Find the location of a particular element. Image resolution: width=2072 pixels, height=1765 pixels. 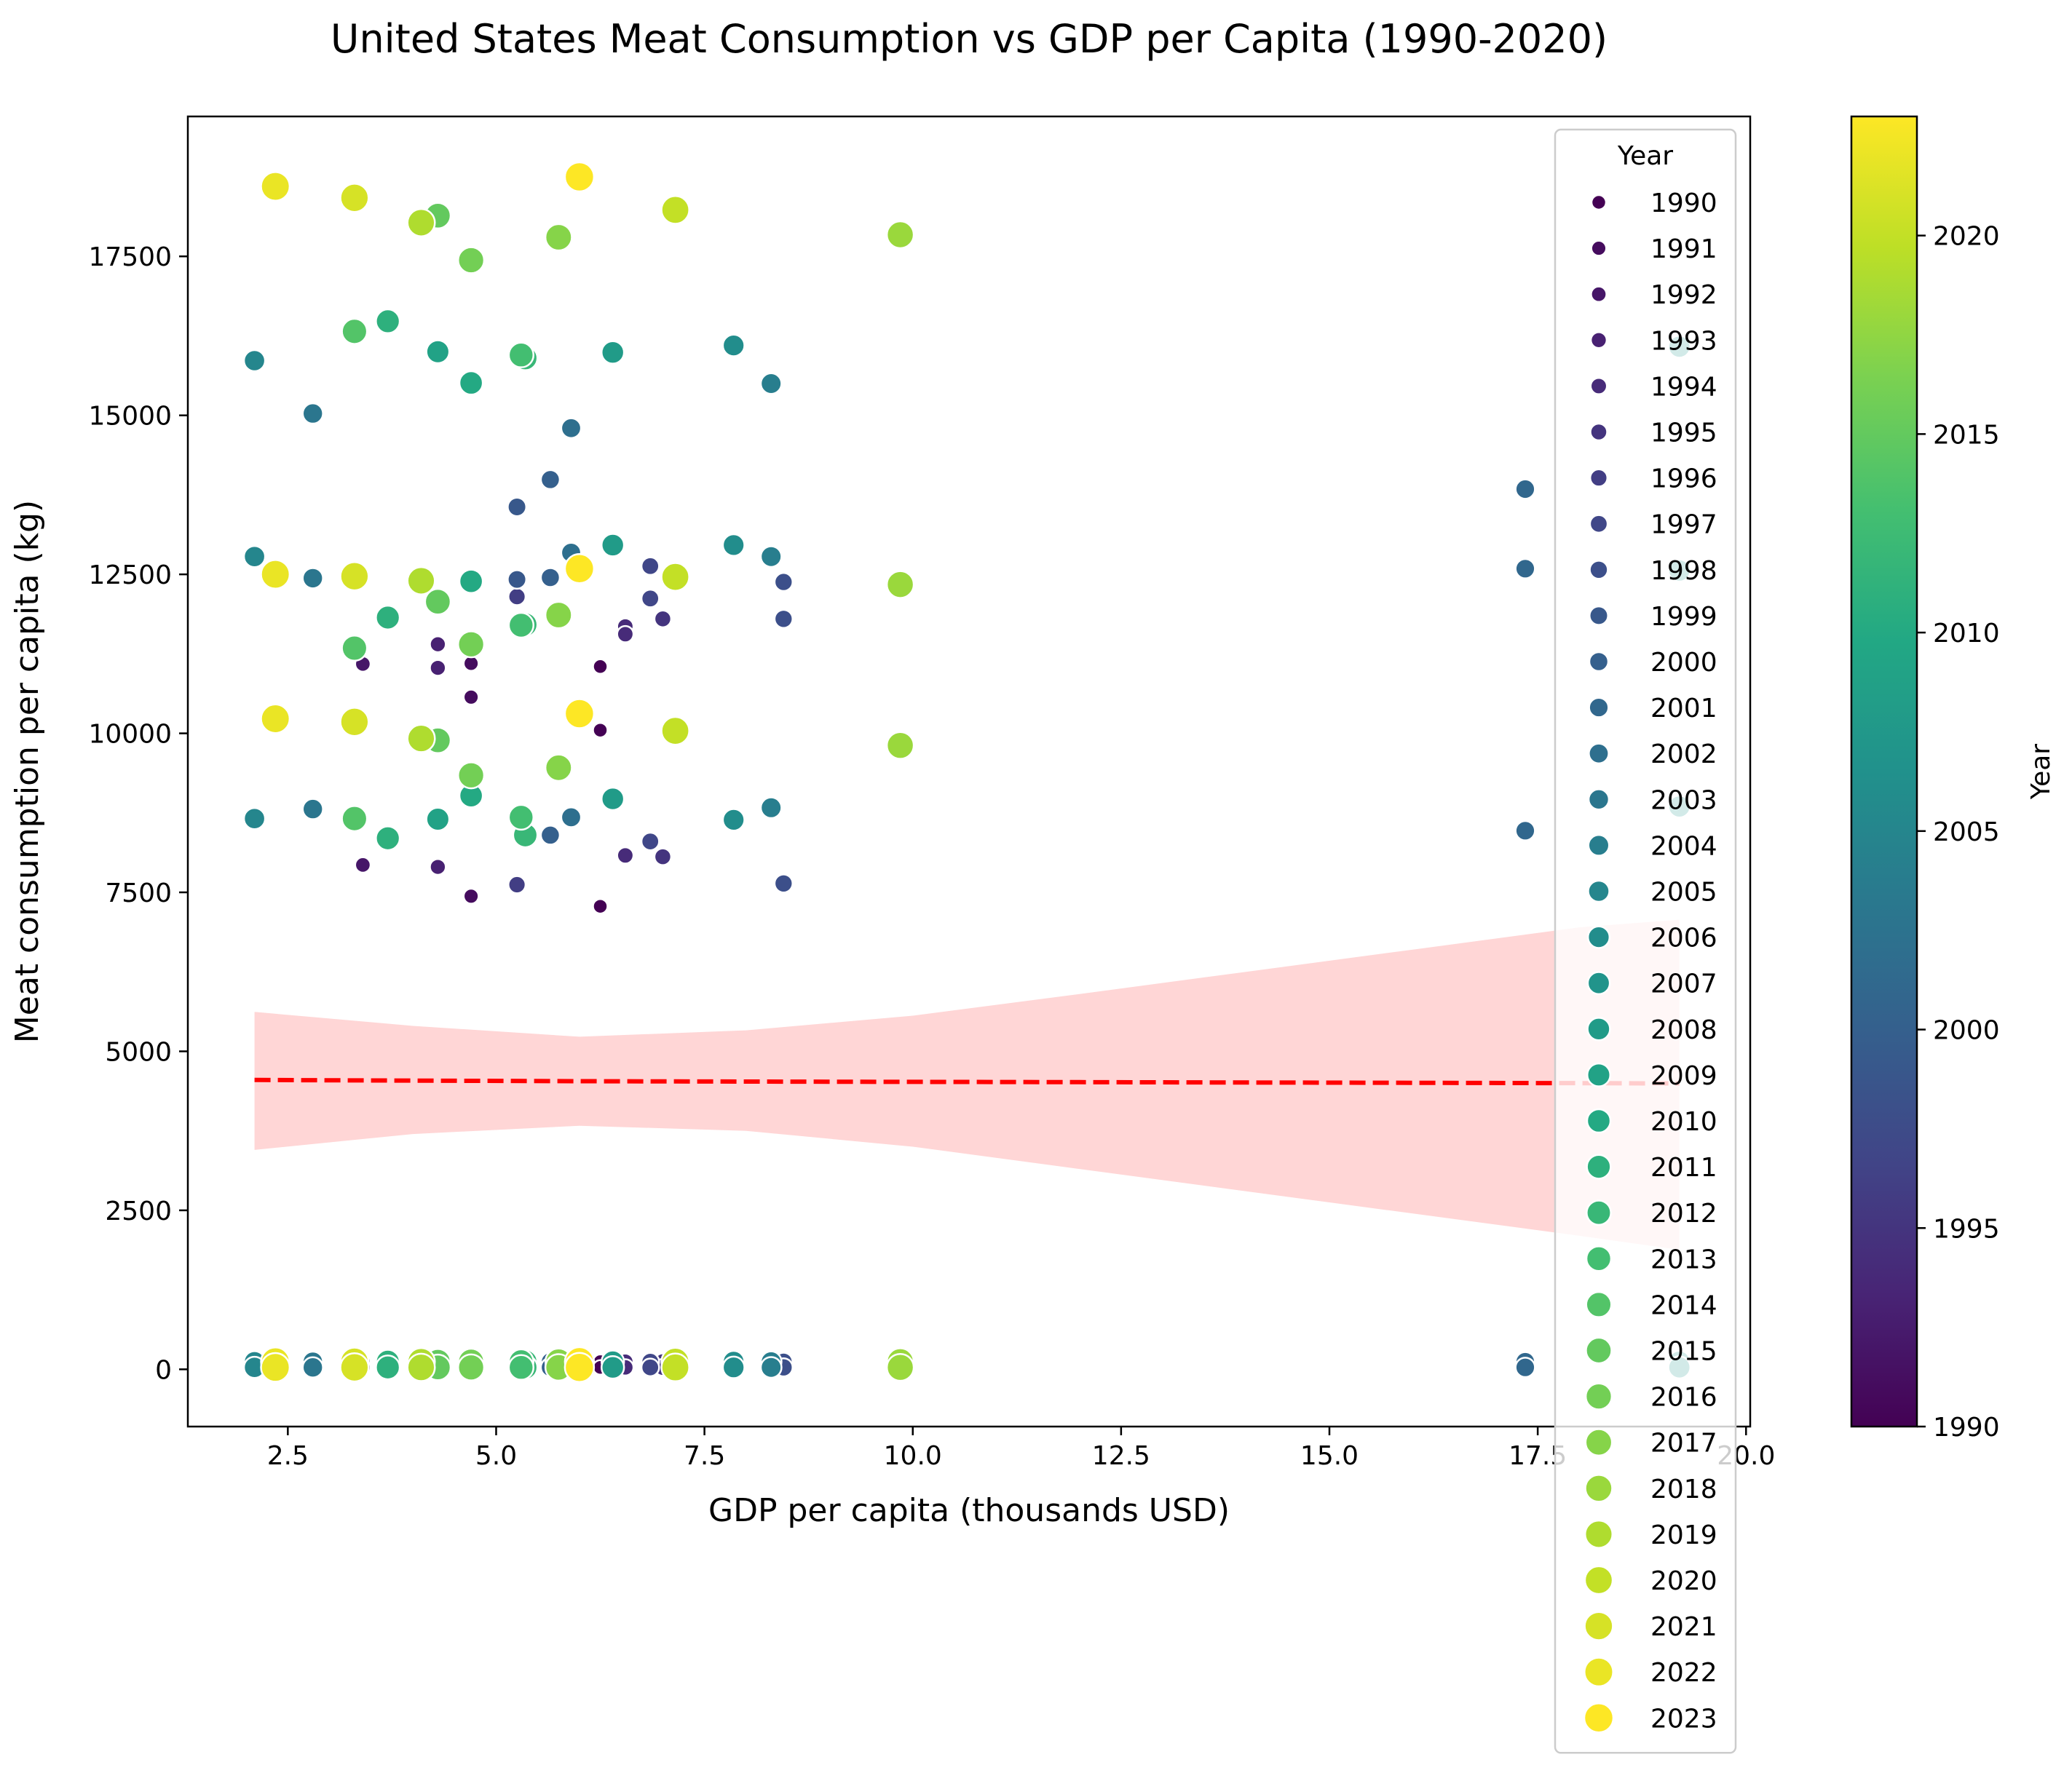

legend-marker-2014 is located at coordinates (1599, 1304).